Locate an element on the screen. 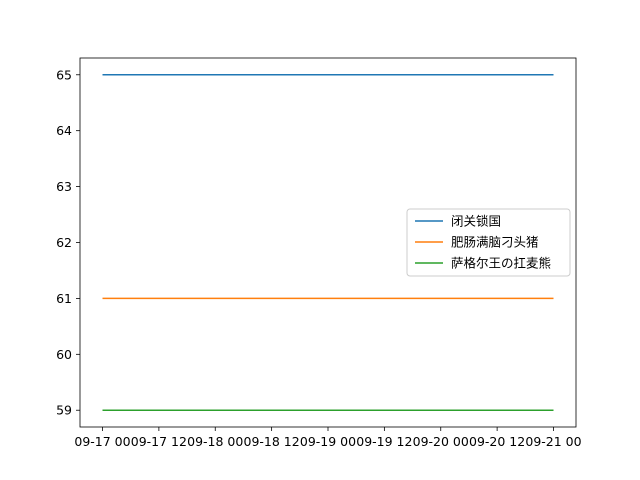 The image size is (640, 480). x-tick-label: 09-20 12 is located at coordinates (497, 441).